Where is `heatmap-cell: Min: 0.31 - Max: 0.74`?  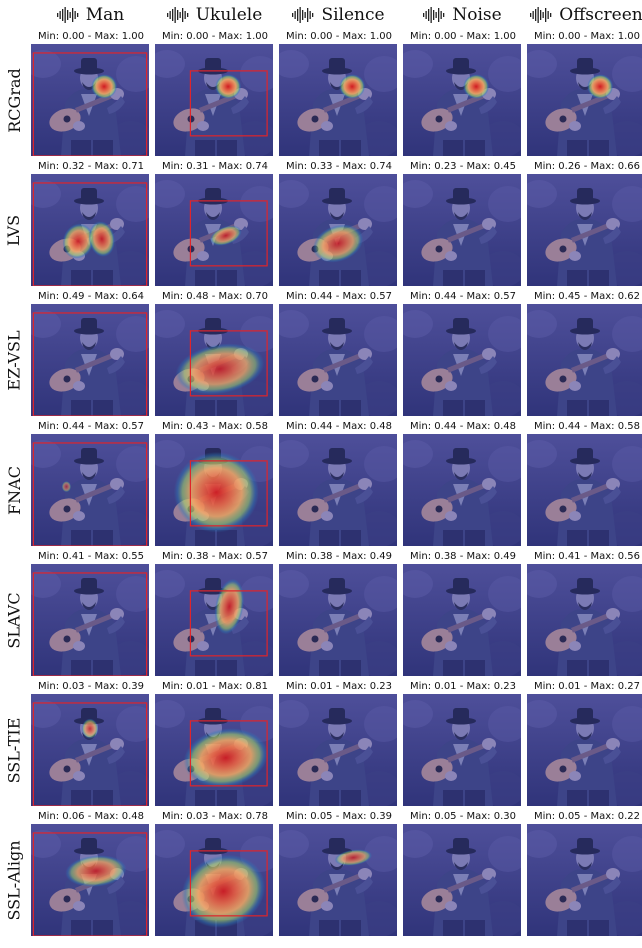 heatmap-cell: Min: 0.31 - Max: 0.74 is located at coordinates (214, 223).